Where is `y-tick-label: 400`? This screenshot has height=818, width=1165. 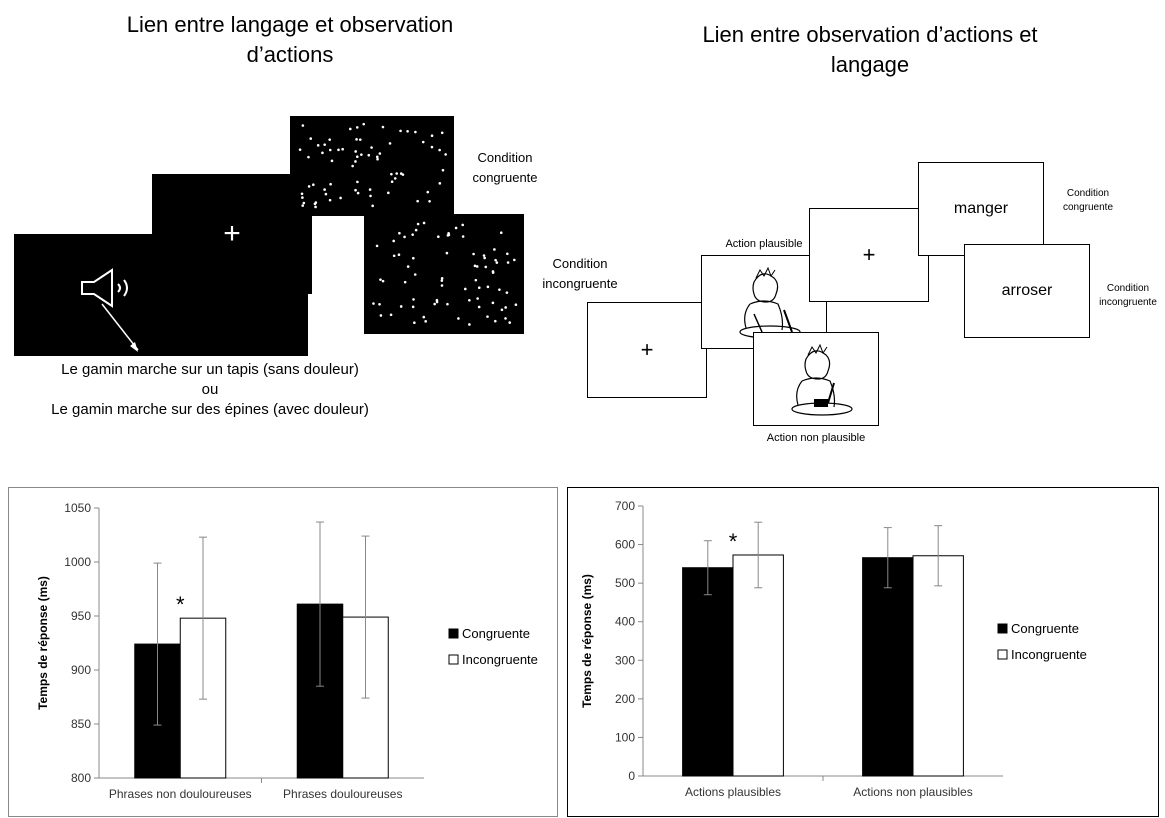 y-tick-label: 400 is located at coordinates (625, 622).